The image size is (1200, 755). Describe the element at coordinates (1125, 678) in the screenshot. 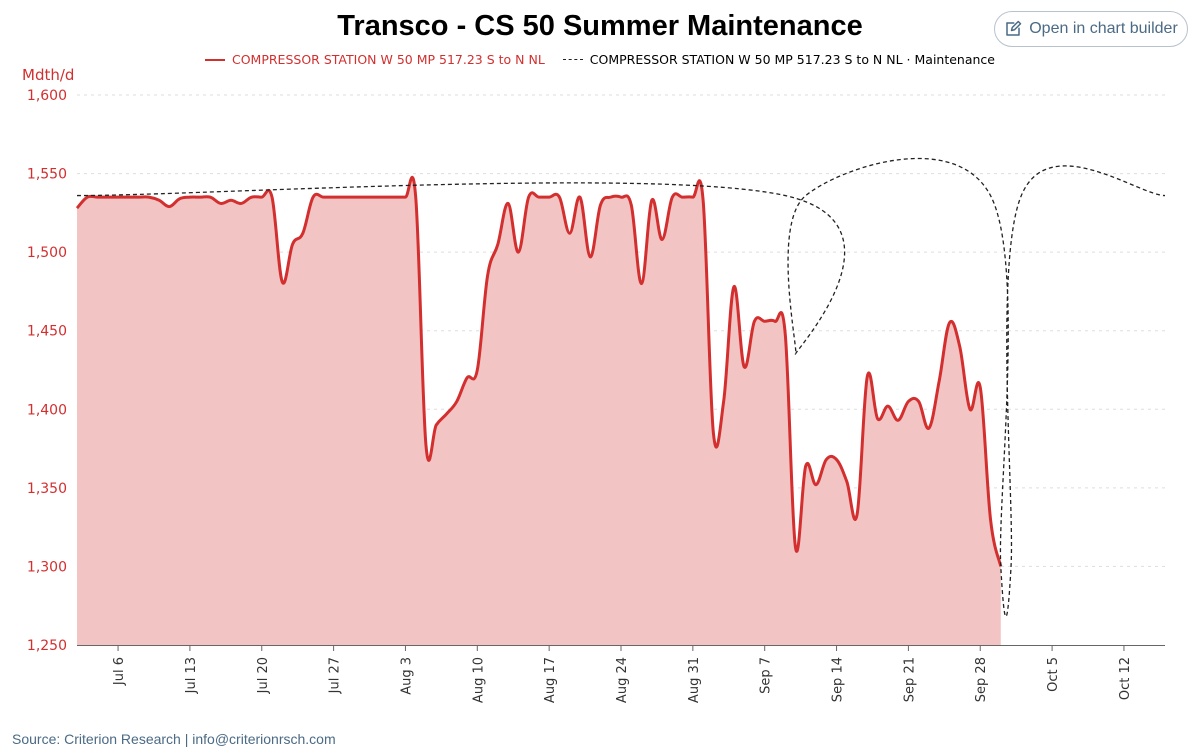

I see `x-tick-label: Oct 12` at that location.